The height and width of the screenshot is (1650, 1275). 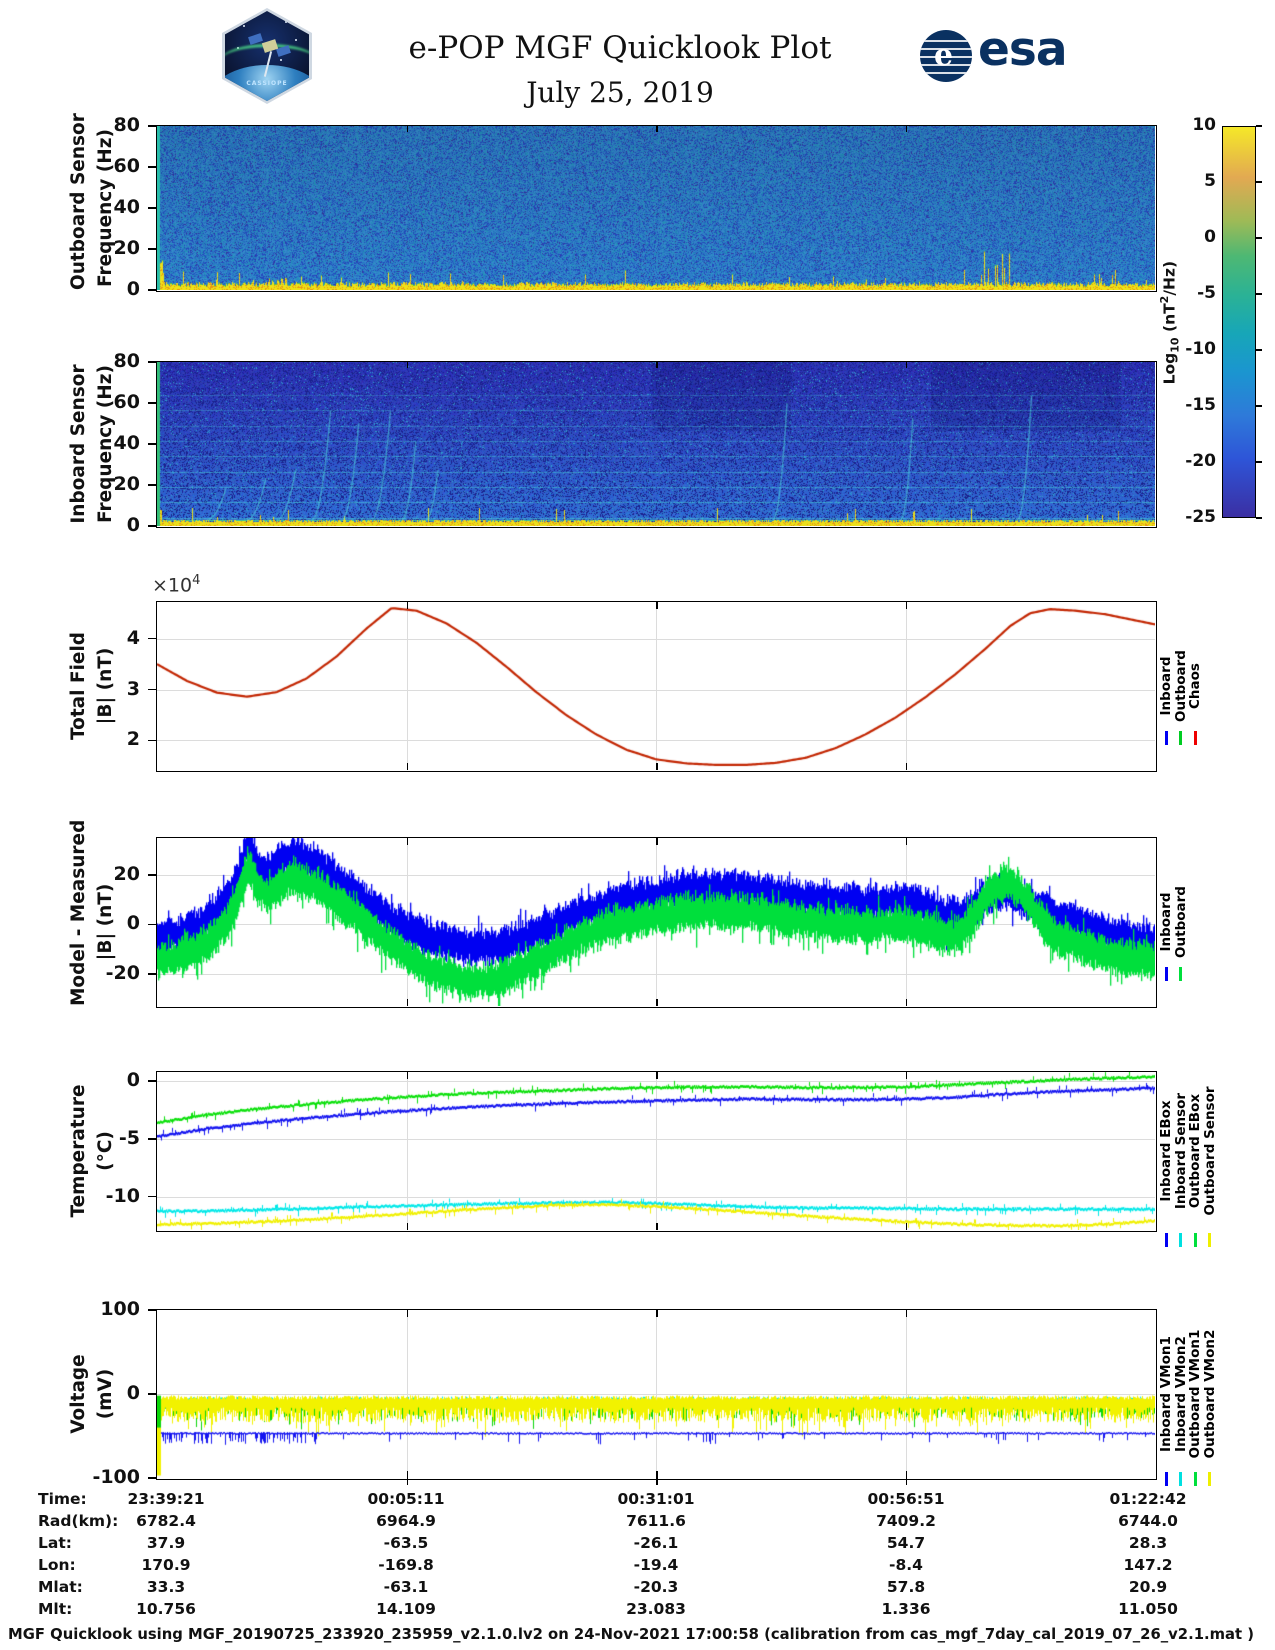 I want to click on table-cell: 54.7, so click(x=906, y=1543).